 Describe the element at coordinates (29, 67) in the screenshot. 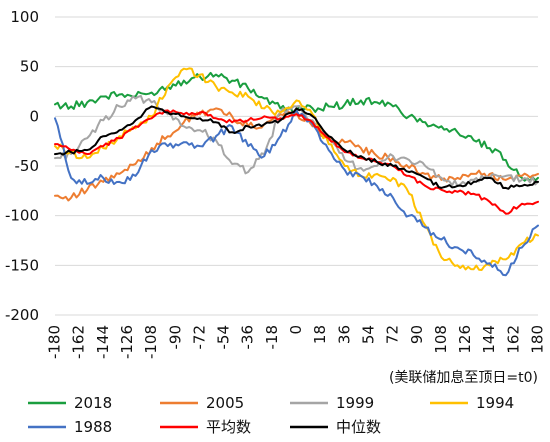

I see `y-tick-label: 50` at that location.